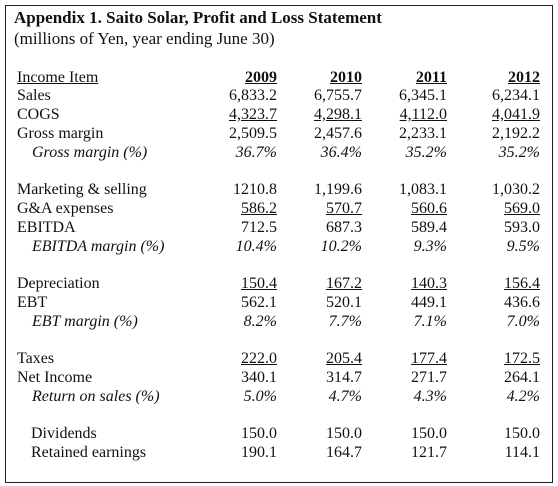  What do you see at coordinates (65, 208) in the screenshot?
I see `row-label: G&A expenses` at bounding box center [65, 208].